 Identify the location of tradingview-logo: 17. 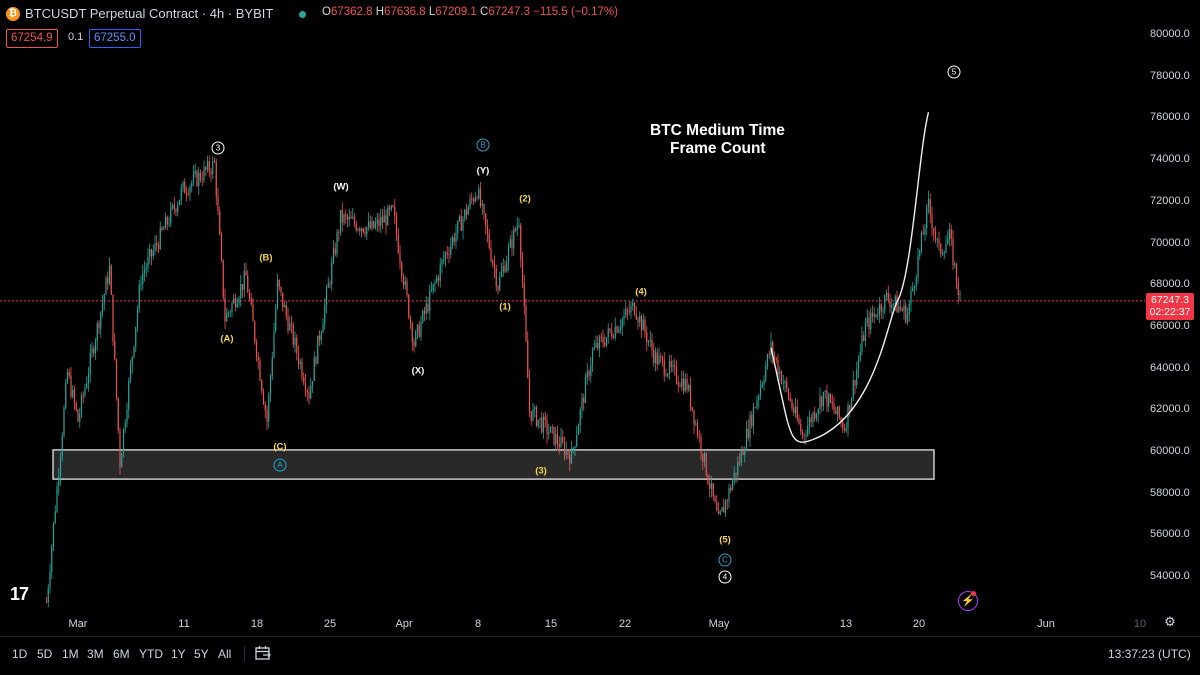
(19, 594).